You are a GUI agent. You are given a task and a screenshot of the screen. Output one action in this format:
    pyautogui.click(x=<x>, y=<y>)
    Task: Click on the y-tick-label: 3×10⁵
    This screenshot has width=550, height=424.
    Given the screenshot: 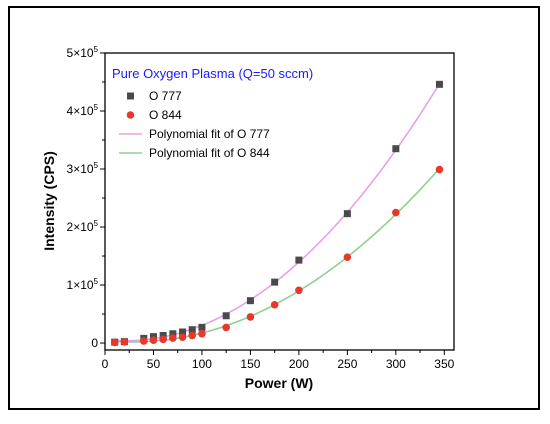 What is the action you would take?
    pyautogui.click(x=83, y=168)
    